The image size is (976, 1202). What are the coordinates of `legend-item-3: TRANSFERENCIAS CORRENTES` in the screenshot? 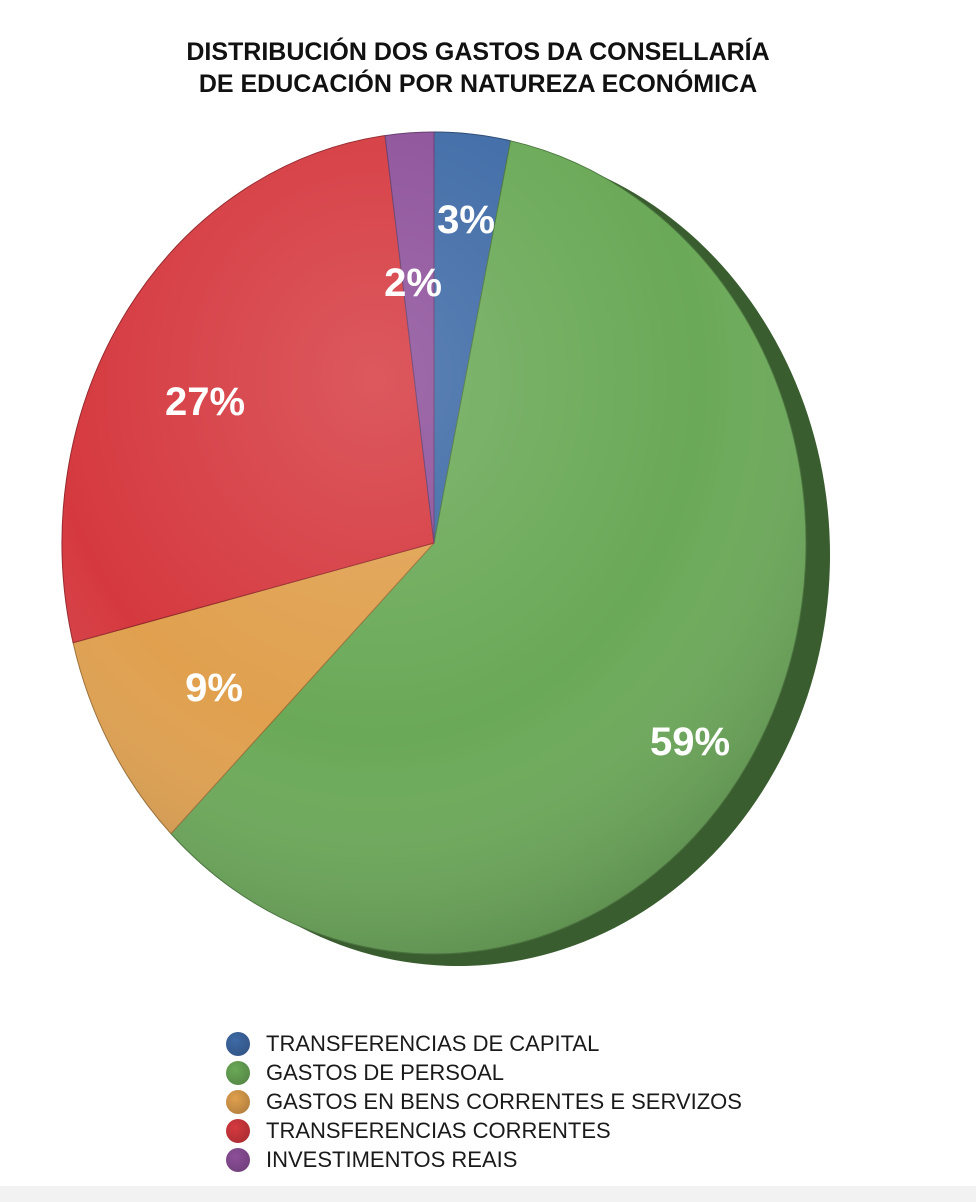 It's located at (556, 1130).